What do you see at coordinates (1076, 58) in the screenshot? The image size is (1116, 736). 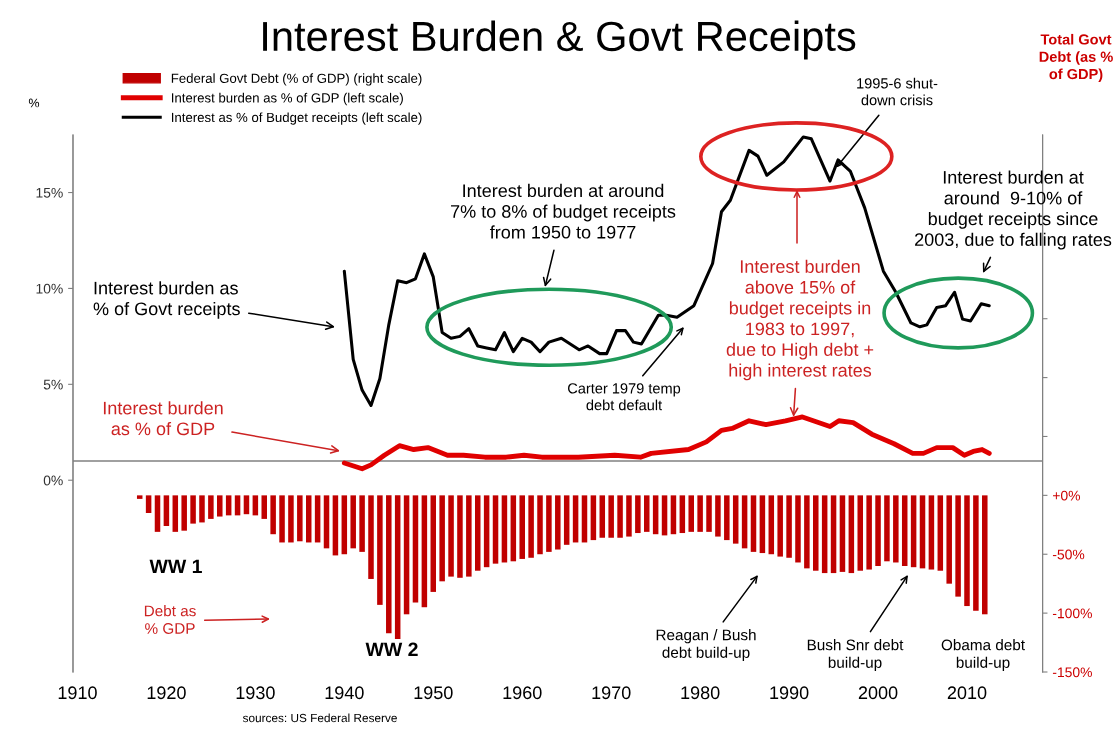 I see `y2-axis-title: Total Govt Debt (as % of GDP)` at bounding box center [1076, 58].